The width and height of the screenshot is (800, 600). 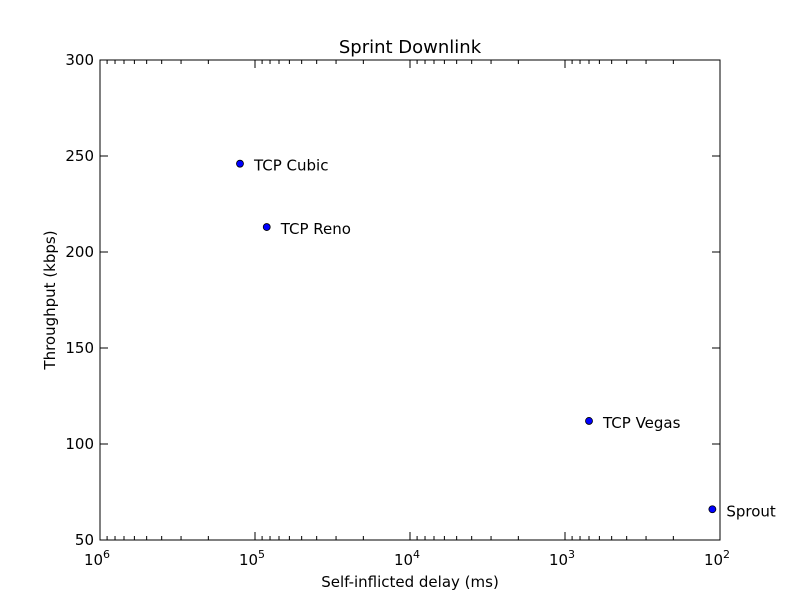 What do you see at coordinates (79, 156) in the screenshot?
I see `y-tick-label: 250` at bounding box center [79, 156].